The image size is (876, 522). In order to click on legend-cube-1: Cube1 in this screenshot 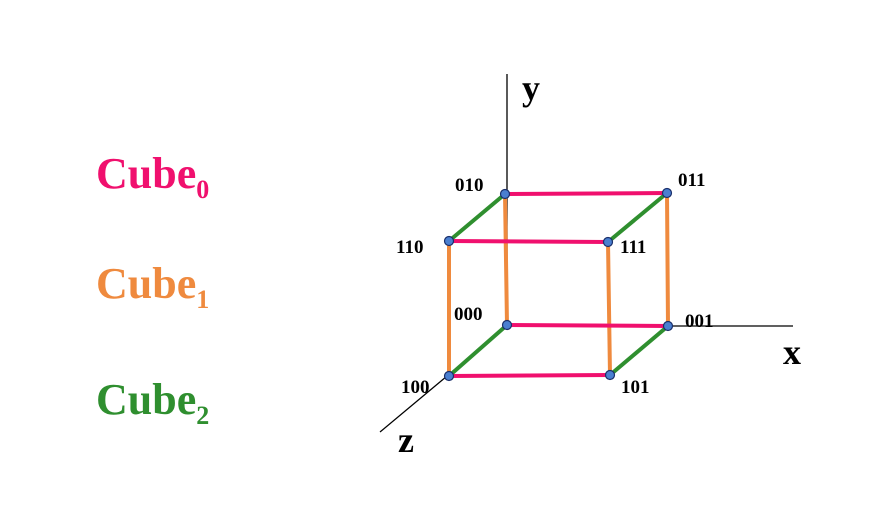, I will do `click(152, 287)`.